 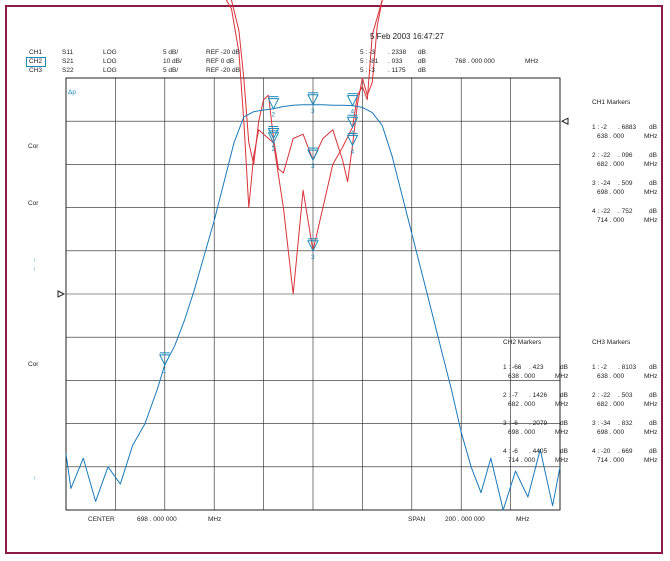 What do you see at coordinates (611, 102) in the screenshot?
I see `marker-panel-title: CH1 Markers` at bounding box center [611, 102].